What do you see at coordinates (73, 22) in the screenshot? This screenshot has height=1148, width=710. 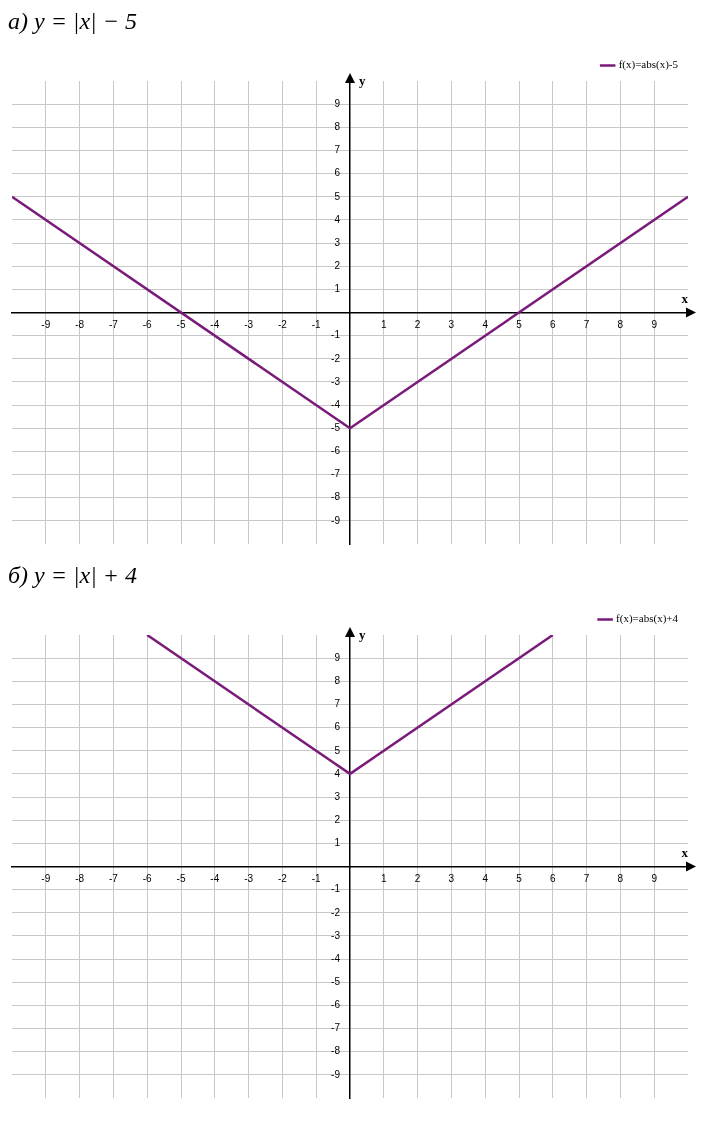 I see `chart-title: а) y = |x| − 5` at bounding box center [73, 22].